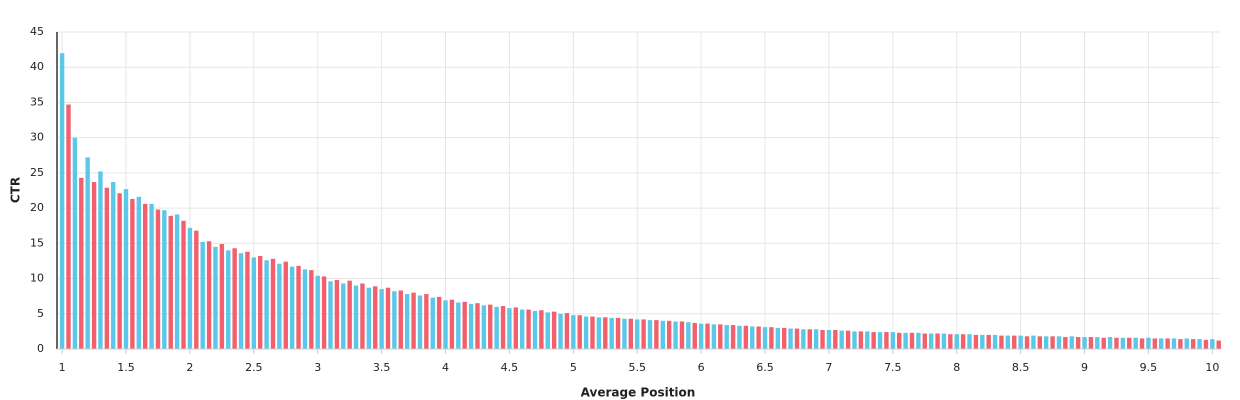  I want to click on x-tick-label: 5, so click(573, 367).